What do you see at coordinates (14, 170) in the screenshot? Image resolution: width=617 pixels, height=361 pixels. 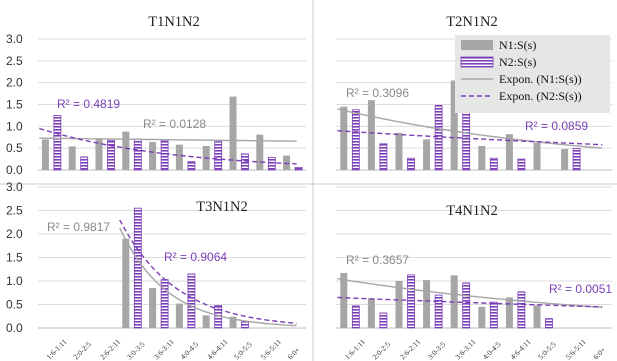 I see `y-tick-label: 0.0` at bounding box center [14, 170].